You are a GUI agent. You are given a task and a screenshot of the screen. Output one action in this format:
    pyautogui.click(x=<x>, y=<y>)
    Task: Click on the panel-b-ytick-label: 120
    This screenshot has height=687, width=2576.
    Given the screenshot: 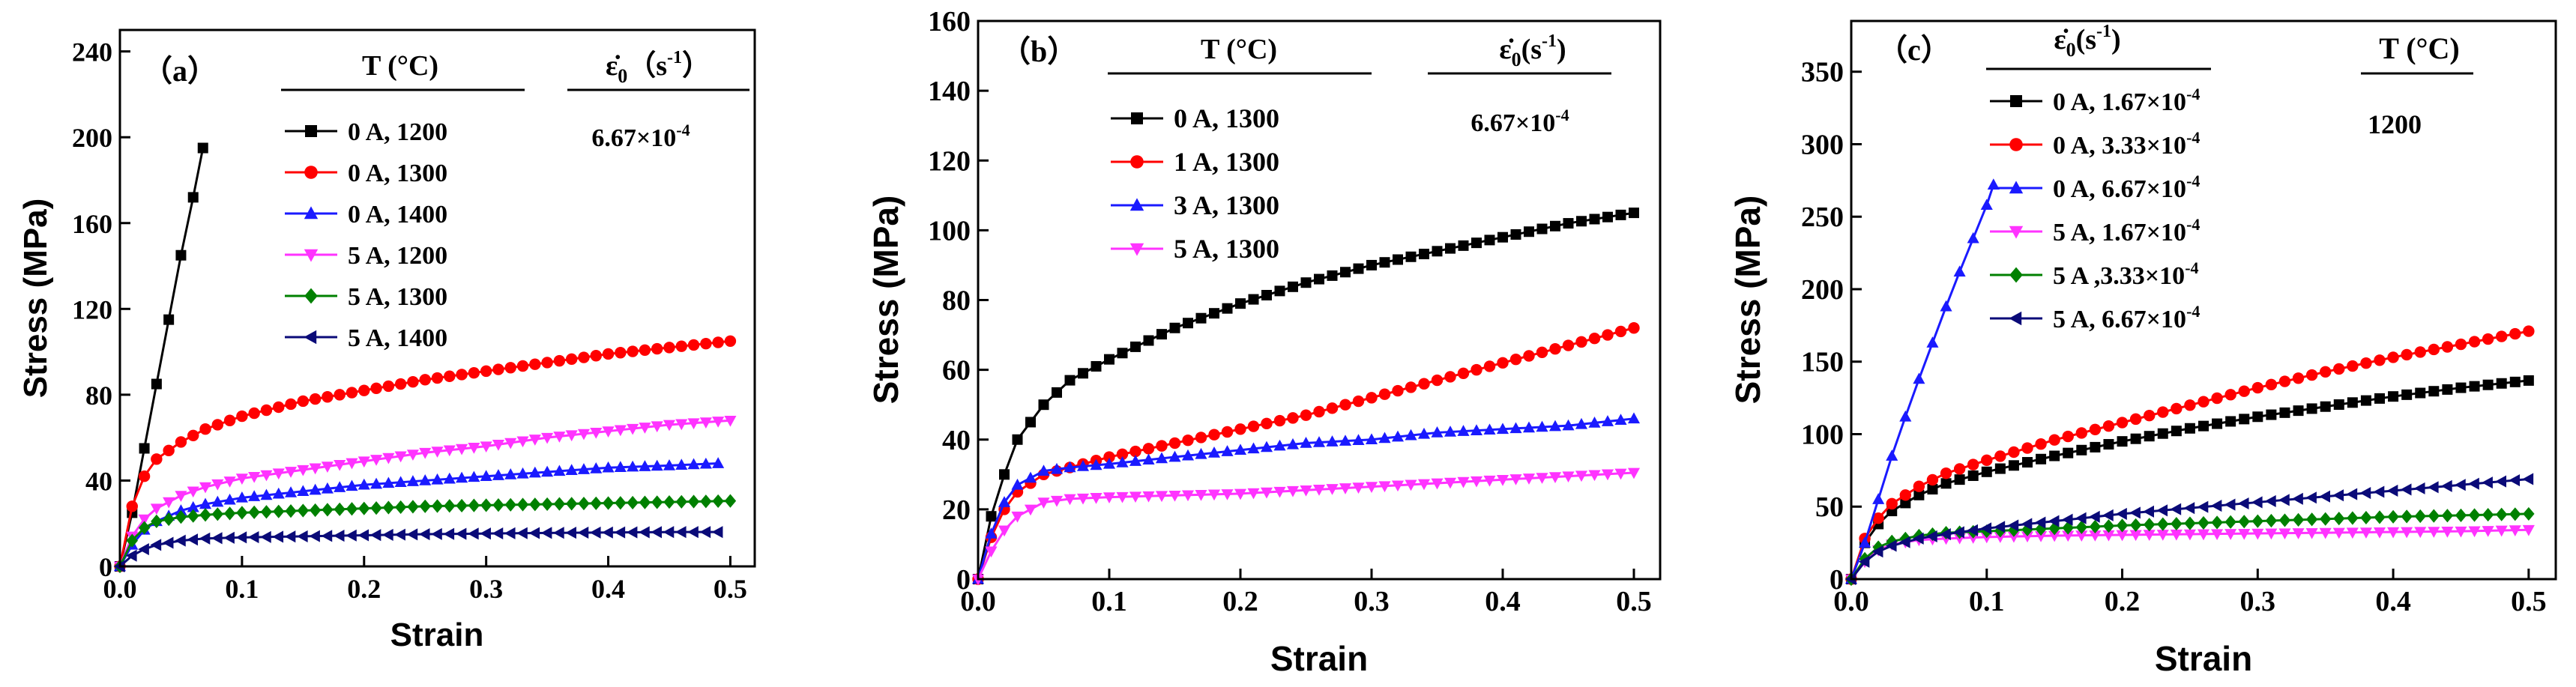 What is the action you would take?
    pyautogui.click(x=950, y=161)
    